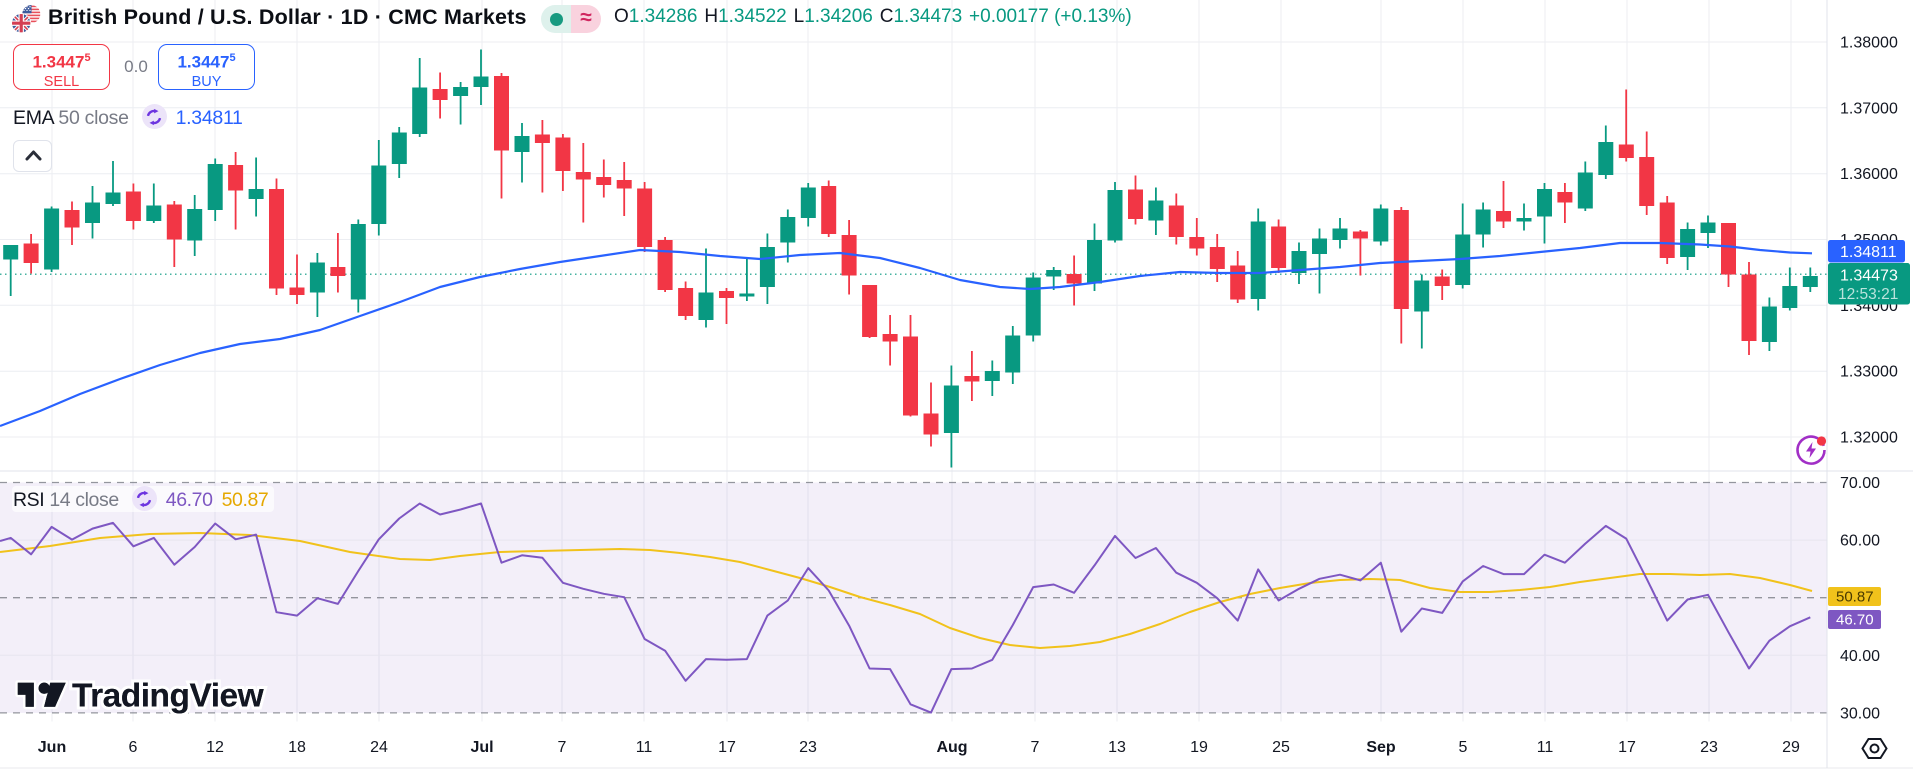  Describe the element at coordinates (52, 747) in the screenshot. I see `svg-text: Jun` at that location.